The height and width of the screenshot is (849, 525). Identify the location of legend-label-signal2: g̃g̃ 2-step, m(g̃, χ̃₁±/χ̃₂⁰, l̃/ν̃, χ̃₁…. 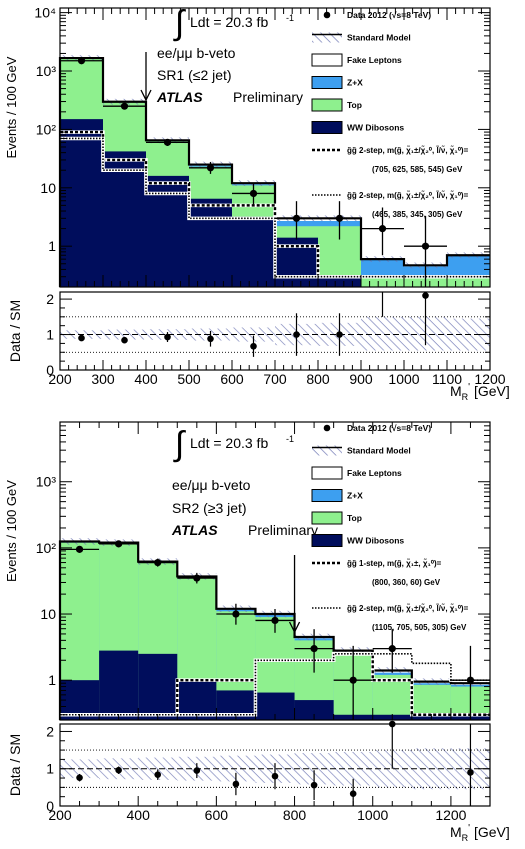
(408, 195).